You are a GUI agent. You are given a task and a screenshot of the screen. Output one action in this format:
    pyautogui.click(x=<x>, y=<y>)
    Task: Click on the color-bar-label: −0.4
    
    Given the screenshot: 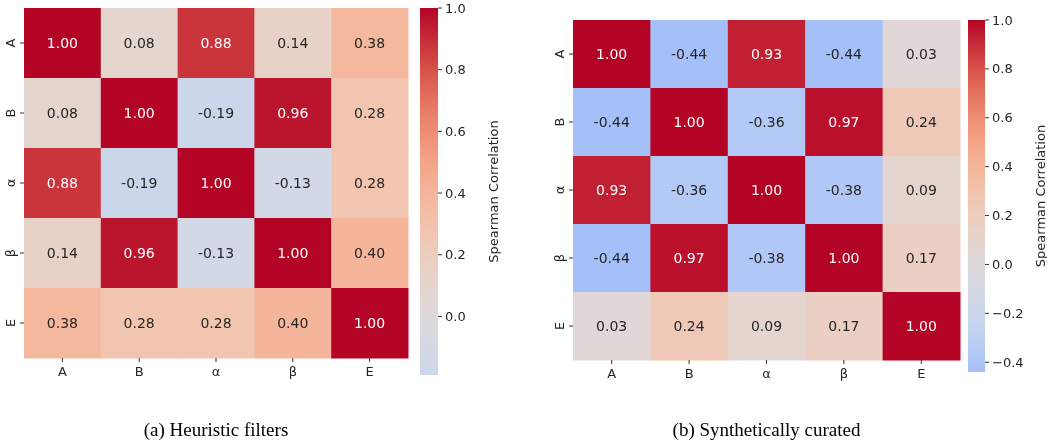 What is the action you would take?
    pyautogui.click(x=1008, y=362)
    